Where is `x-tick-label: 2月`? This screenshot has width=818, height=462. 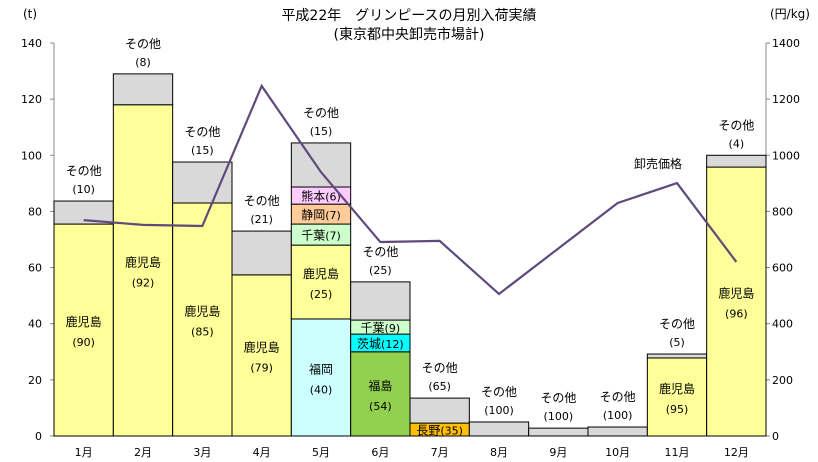 x-tick-label: 2月 is located at coordinates (143, 452).